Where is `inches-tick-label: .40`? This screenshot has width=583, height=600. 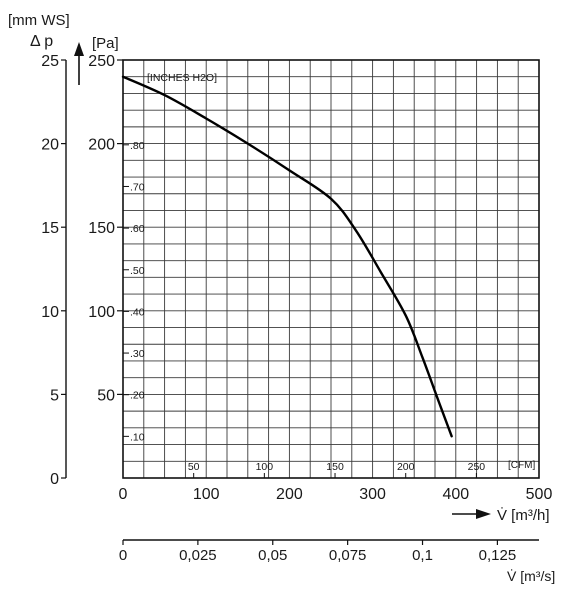
inches-tick-label: .40 is located at coordinates (137, 312).